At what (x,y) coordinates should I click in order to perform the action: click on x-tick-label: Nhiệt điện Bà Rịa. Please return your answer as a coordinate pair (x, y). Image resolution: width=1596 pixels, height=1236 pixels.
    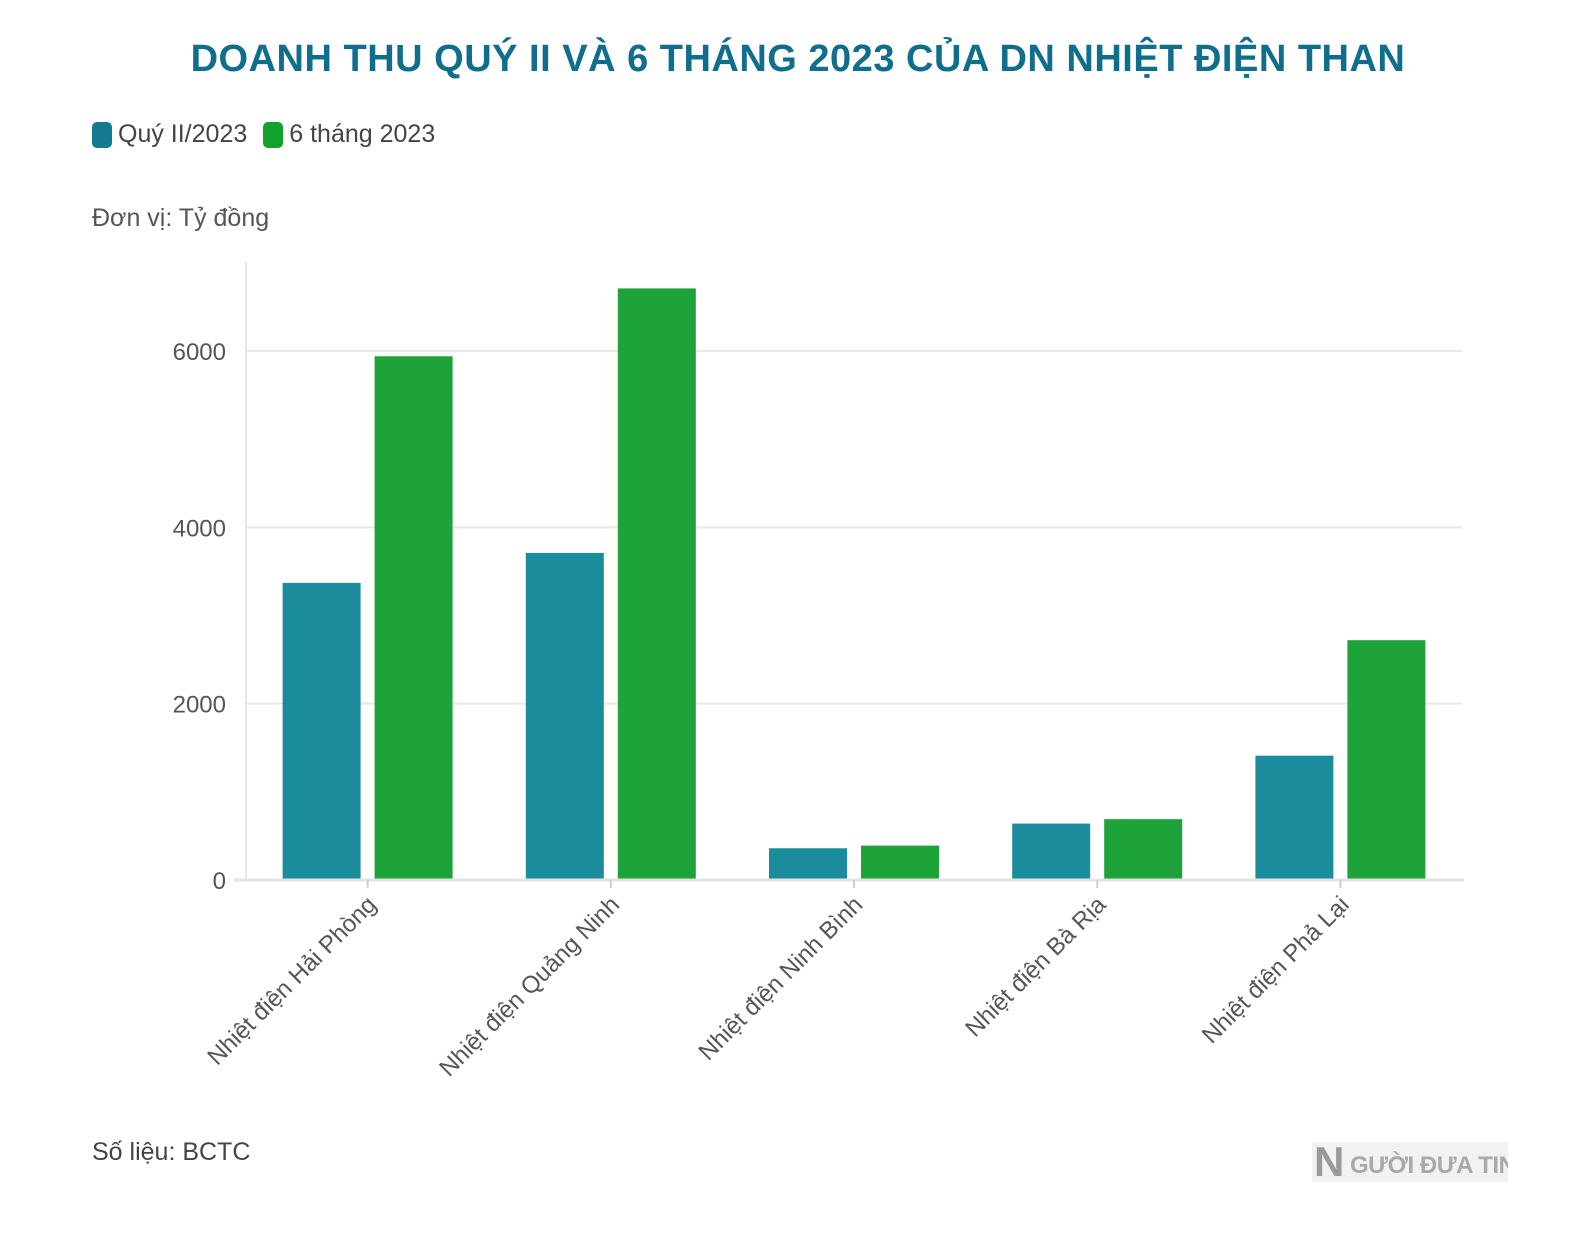
    Looking at the image, I should click on (1036, 967).